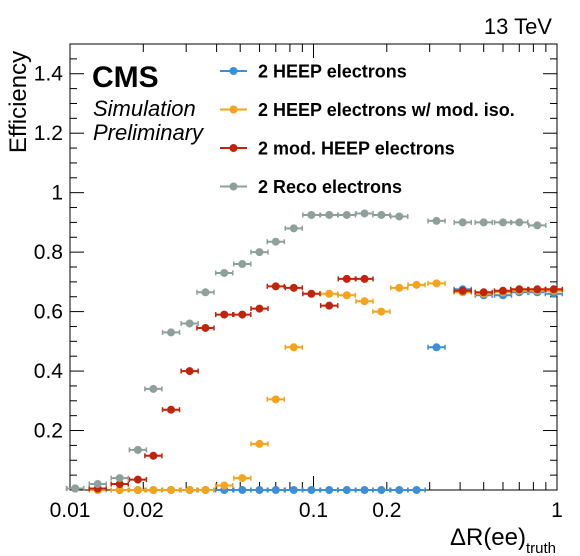 The height and width of the screenshot is (556, 580). What do you see at coordinates (332, 72) in the screenshot?
I see `legend-label: 2 HEEP electrons` at bounding box center [332, 72].